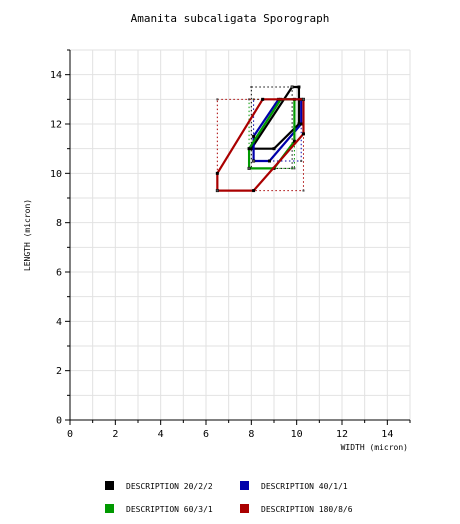 This screenshot has width=460, height=524. What do you see at coordinates (115, 434) in the screenshot?
I see `x-tick-label: 2` at bounding box center [115, 434].